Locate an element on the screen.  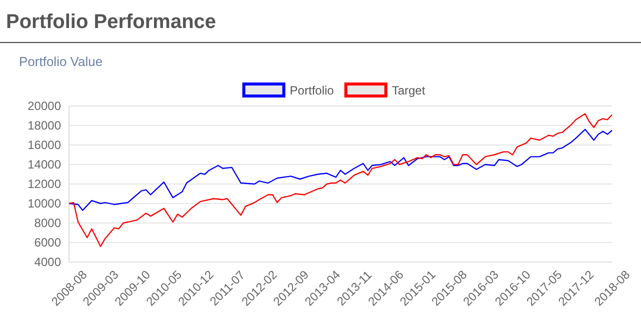
y-tick-label: 12000 is located at coordinates (45, 183).